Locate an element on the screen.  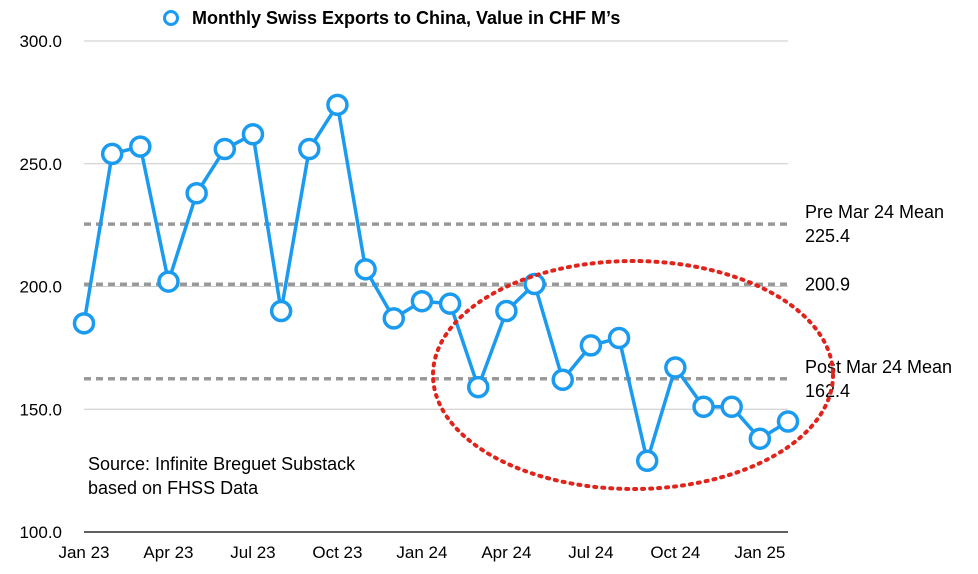
x-tick-label: Oct 23 is located at coordinates (337, 552).